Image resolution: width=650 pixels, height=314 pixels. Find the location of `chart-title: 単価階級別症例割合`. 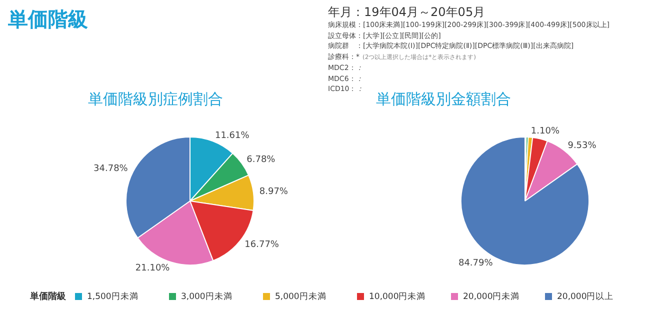

chart-title: 単価階級別症例割合 is located at coordinates (155, 99).